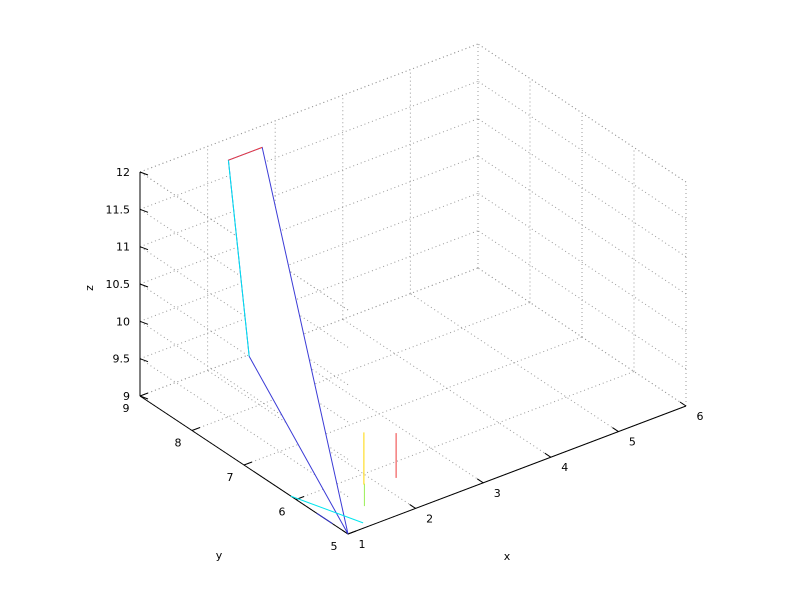 This screenshot has height=600, width=800. Describe the element at coordinates (89, 288) in the screenshot. I see `z-axis-label: z` at that location.